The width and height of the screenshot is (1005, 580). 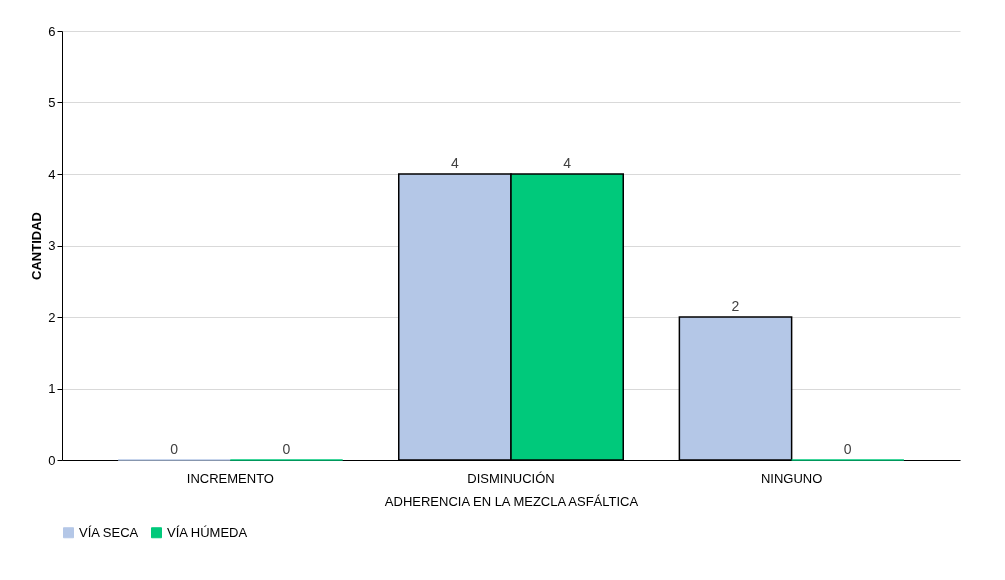 What do you see at coordinates (52, 31) in the screenshot?
I see `y-tick-label: 6` at bounding box center [52, 31].